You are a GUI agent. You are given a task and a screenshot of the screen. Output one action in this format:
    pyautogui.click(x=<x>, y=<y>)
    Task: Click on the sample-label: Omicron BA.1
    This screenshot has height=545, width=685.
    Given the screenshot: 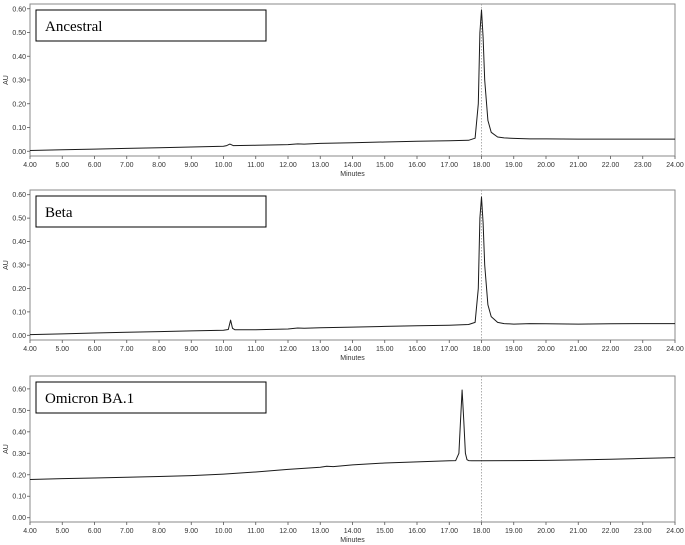 What is the action you would take?
    pyautogui.click(x=89, y=399)
    